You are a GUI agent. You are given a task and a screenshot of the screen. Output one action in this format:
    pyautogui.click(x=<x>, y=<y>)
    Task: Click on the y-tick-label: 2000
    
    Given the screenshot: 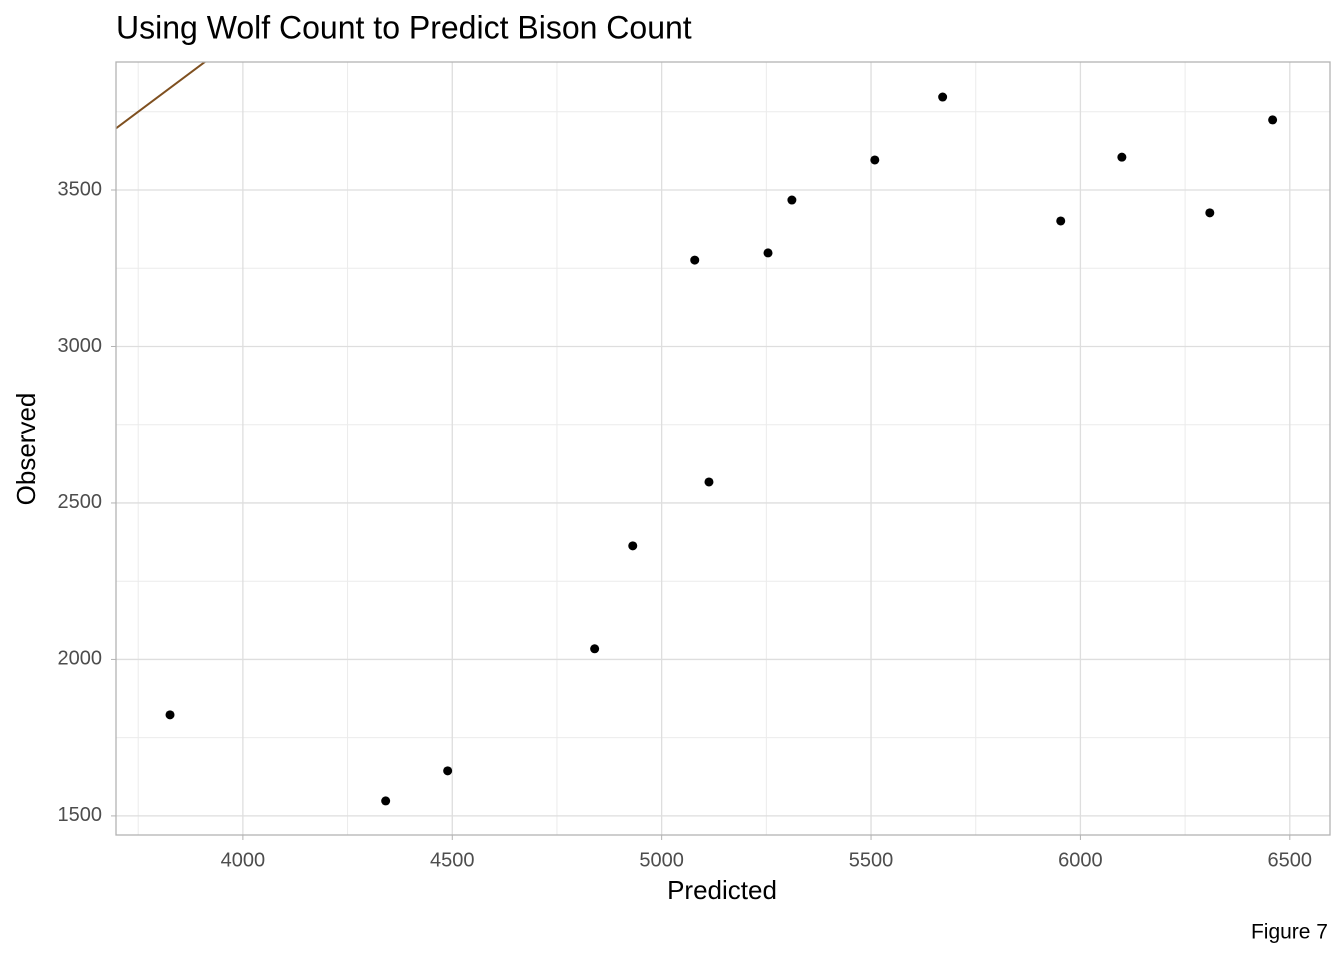 What is the action you would take?
    pyautogui.click(x=80, y=659)
    